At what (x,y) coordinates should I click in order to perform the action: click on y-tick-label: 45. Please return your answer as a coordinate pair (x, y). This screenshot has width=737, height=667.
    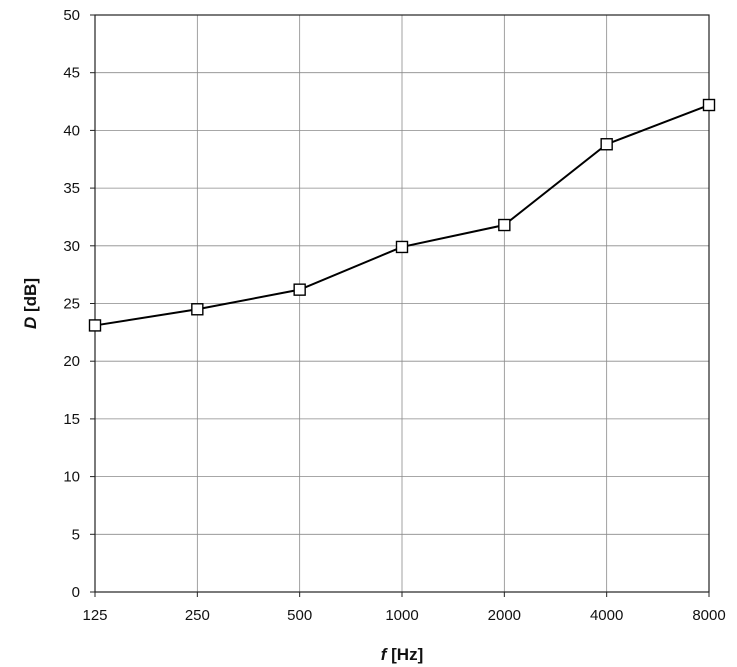
    Looking at the image, I should click on (71, 73).